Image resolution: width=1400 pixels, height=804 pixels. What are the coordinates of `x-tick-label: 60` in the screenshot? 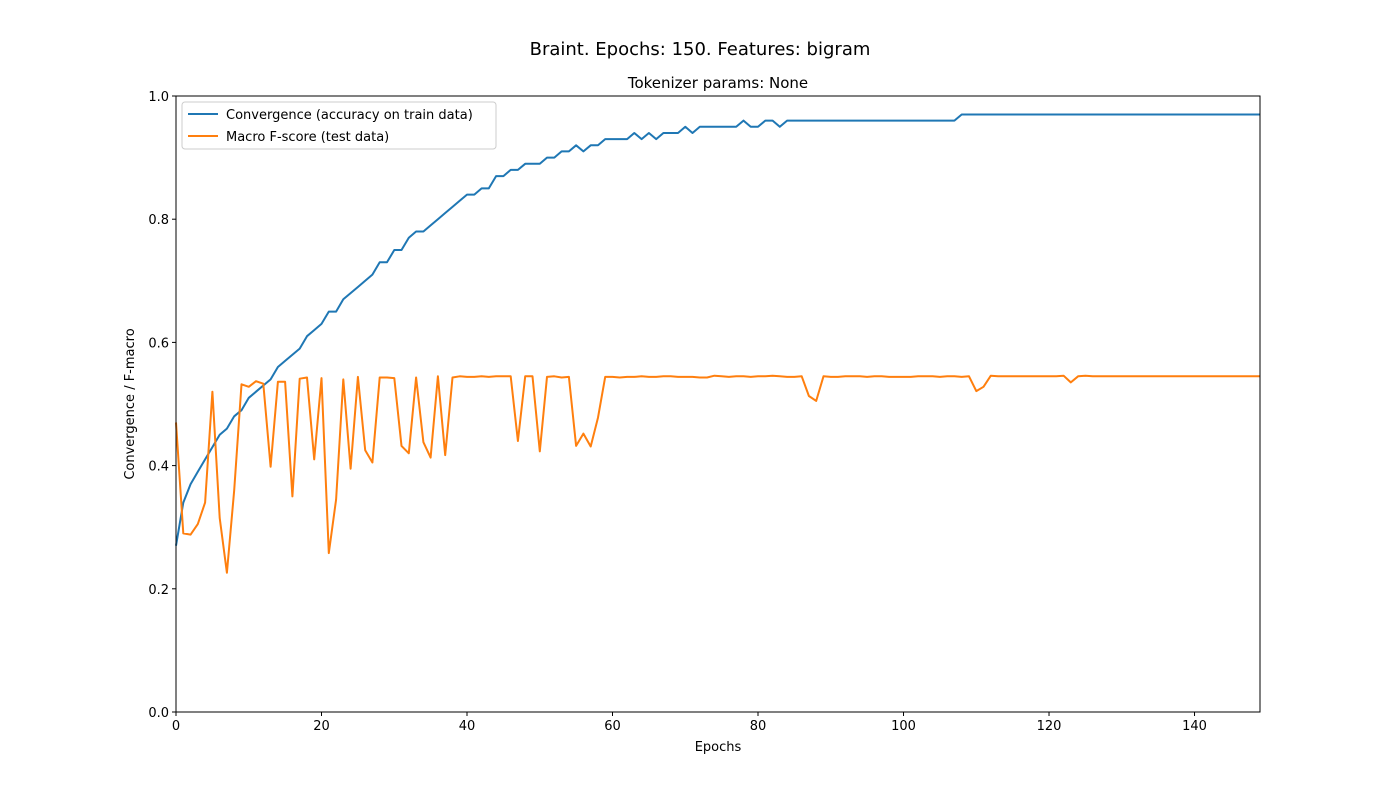 It's located at (612, 726).